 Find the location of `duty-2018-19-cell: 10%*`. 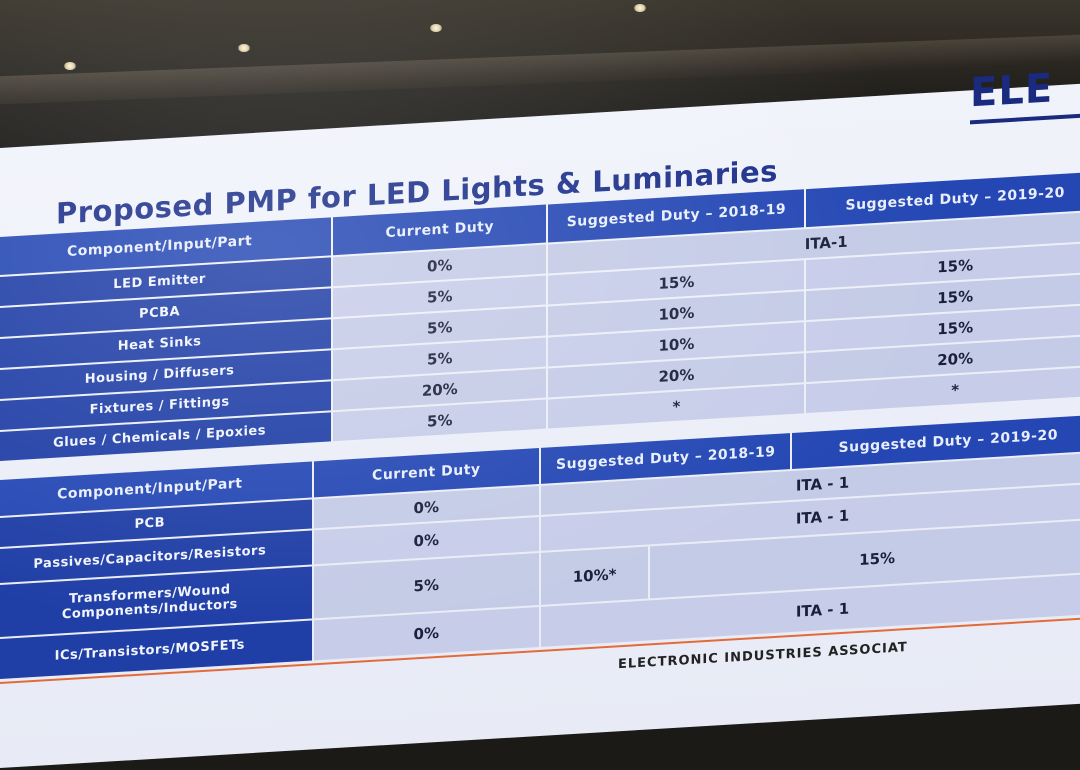

duty-2018-19-cell: 10%* is located at coordinates (595, 575).